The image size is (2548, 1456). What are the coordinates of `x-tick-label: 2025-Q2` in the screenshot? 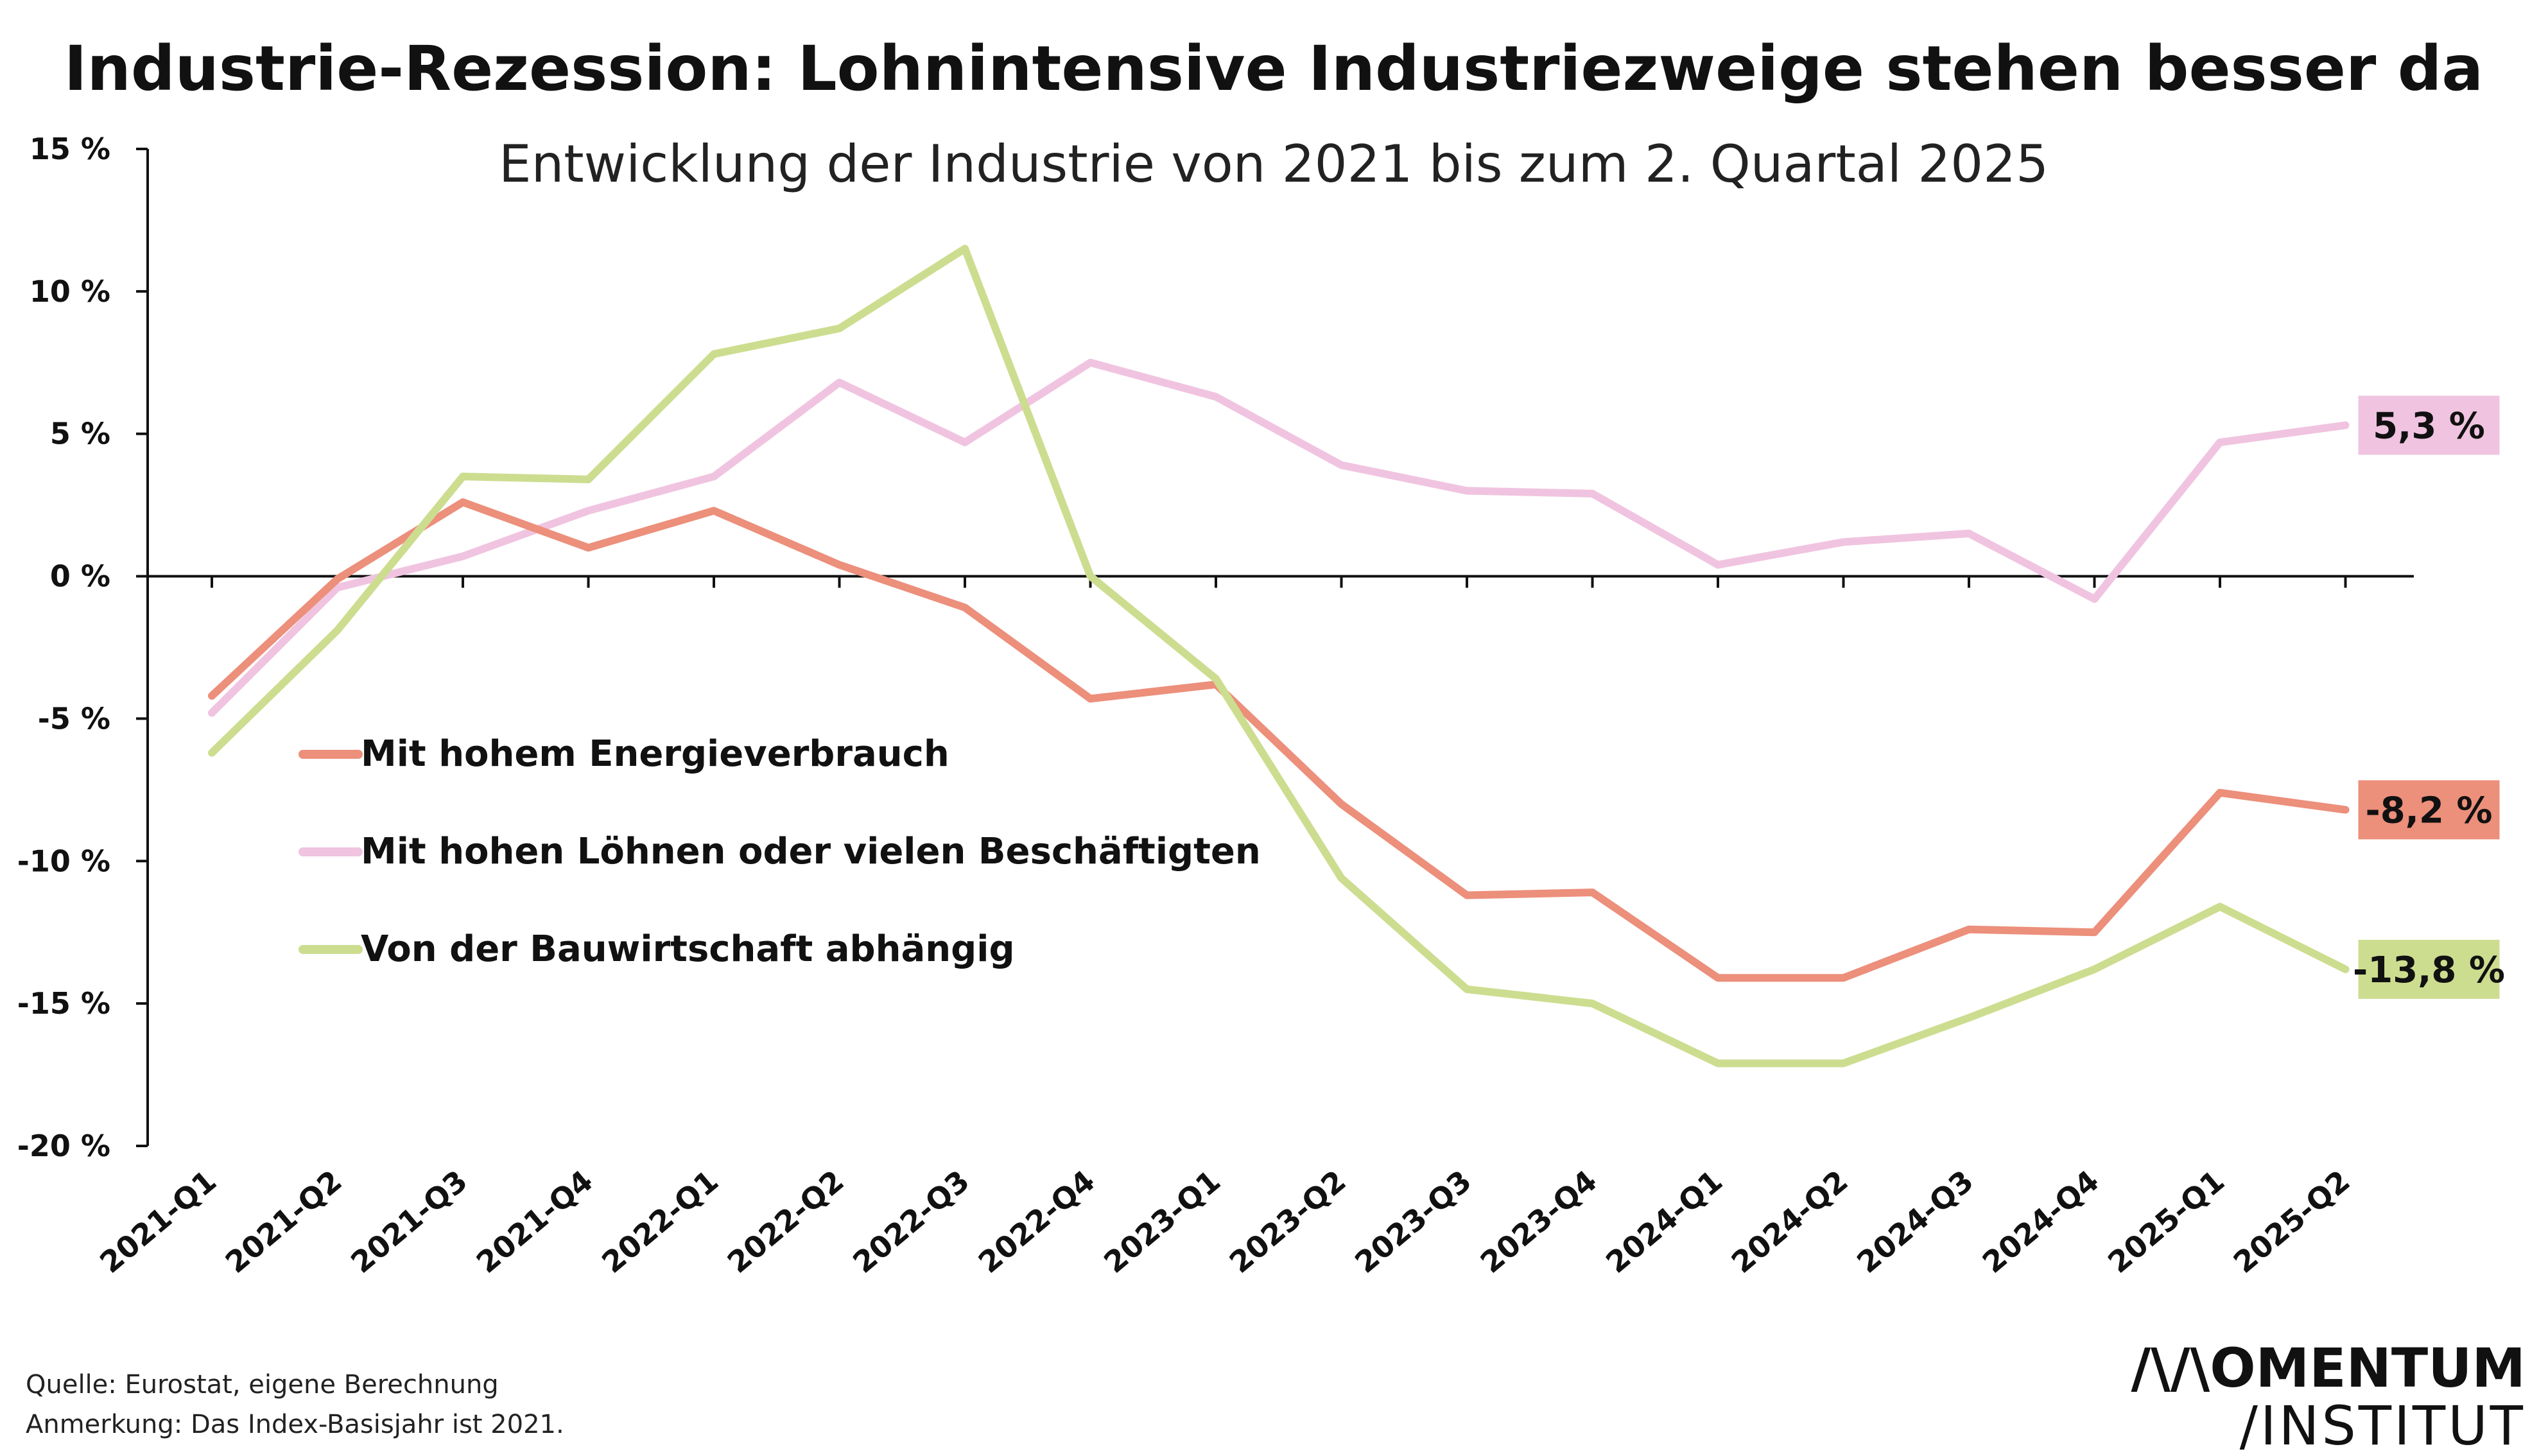 It's located at (2292, 1221).